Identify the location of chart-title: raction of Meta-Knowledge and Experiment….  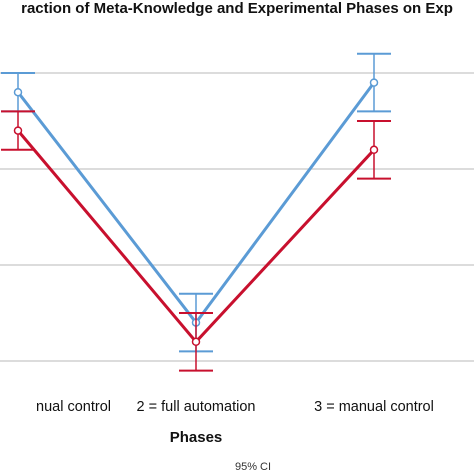
(237, 8).